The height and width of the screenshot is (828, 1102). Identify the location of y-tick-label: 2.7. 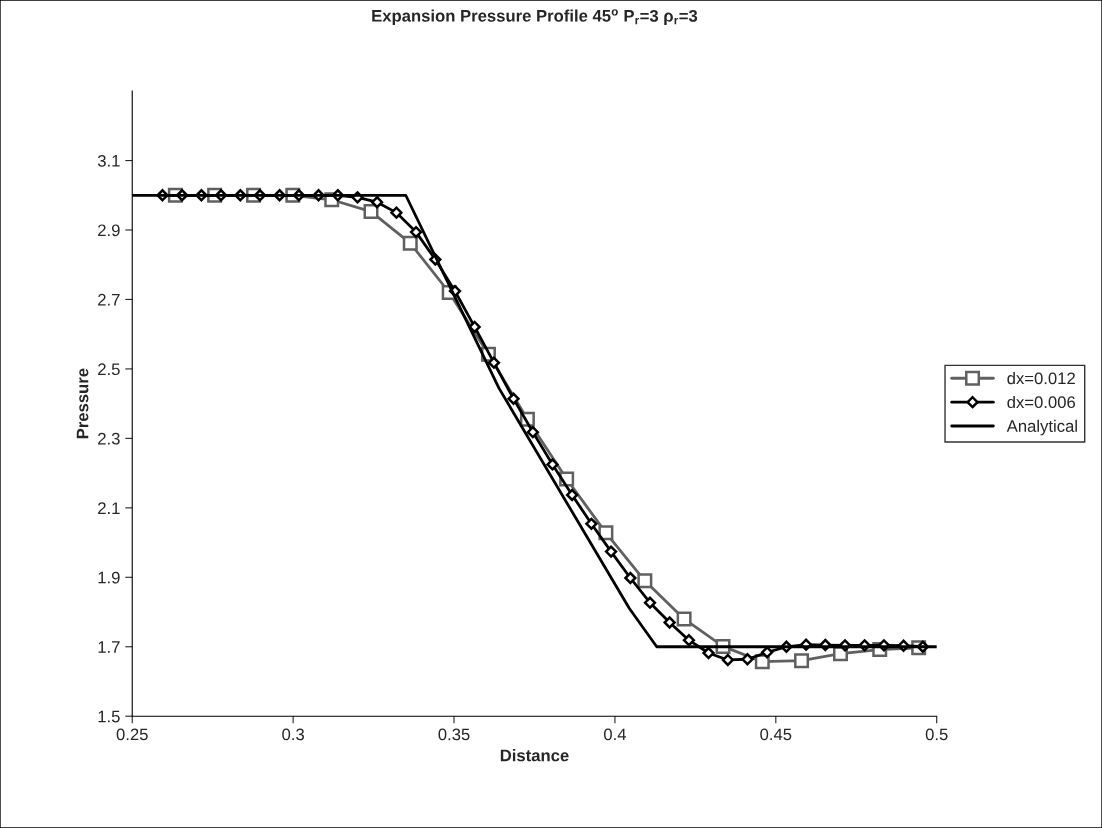
(109, 299).